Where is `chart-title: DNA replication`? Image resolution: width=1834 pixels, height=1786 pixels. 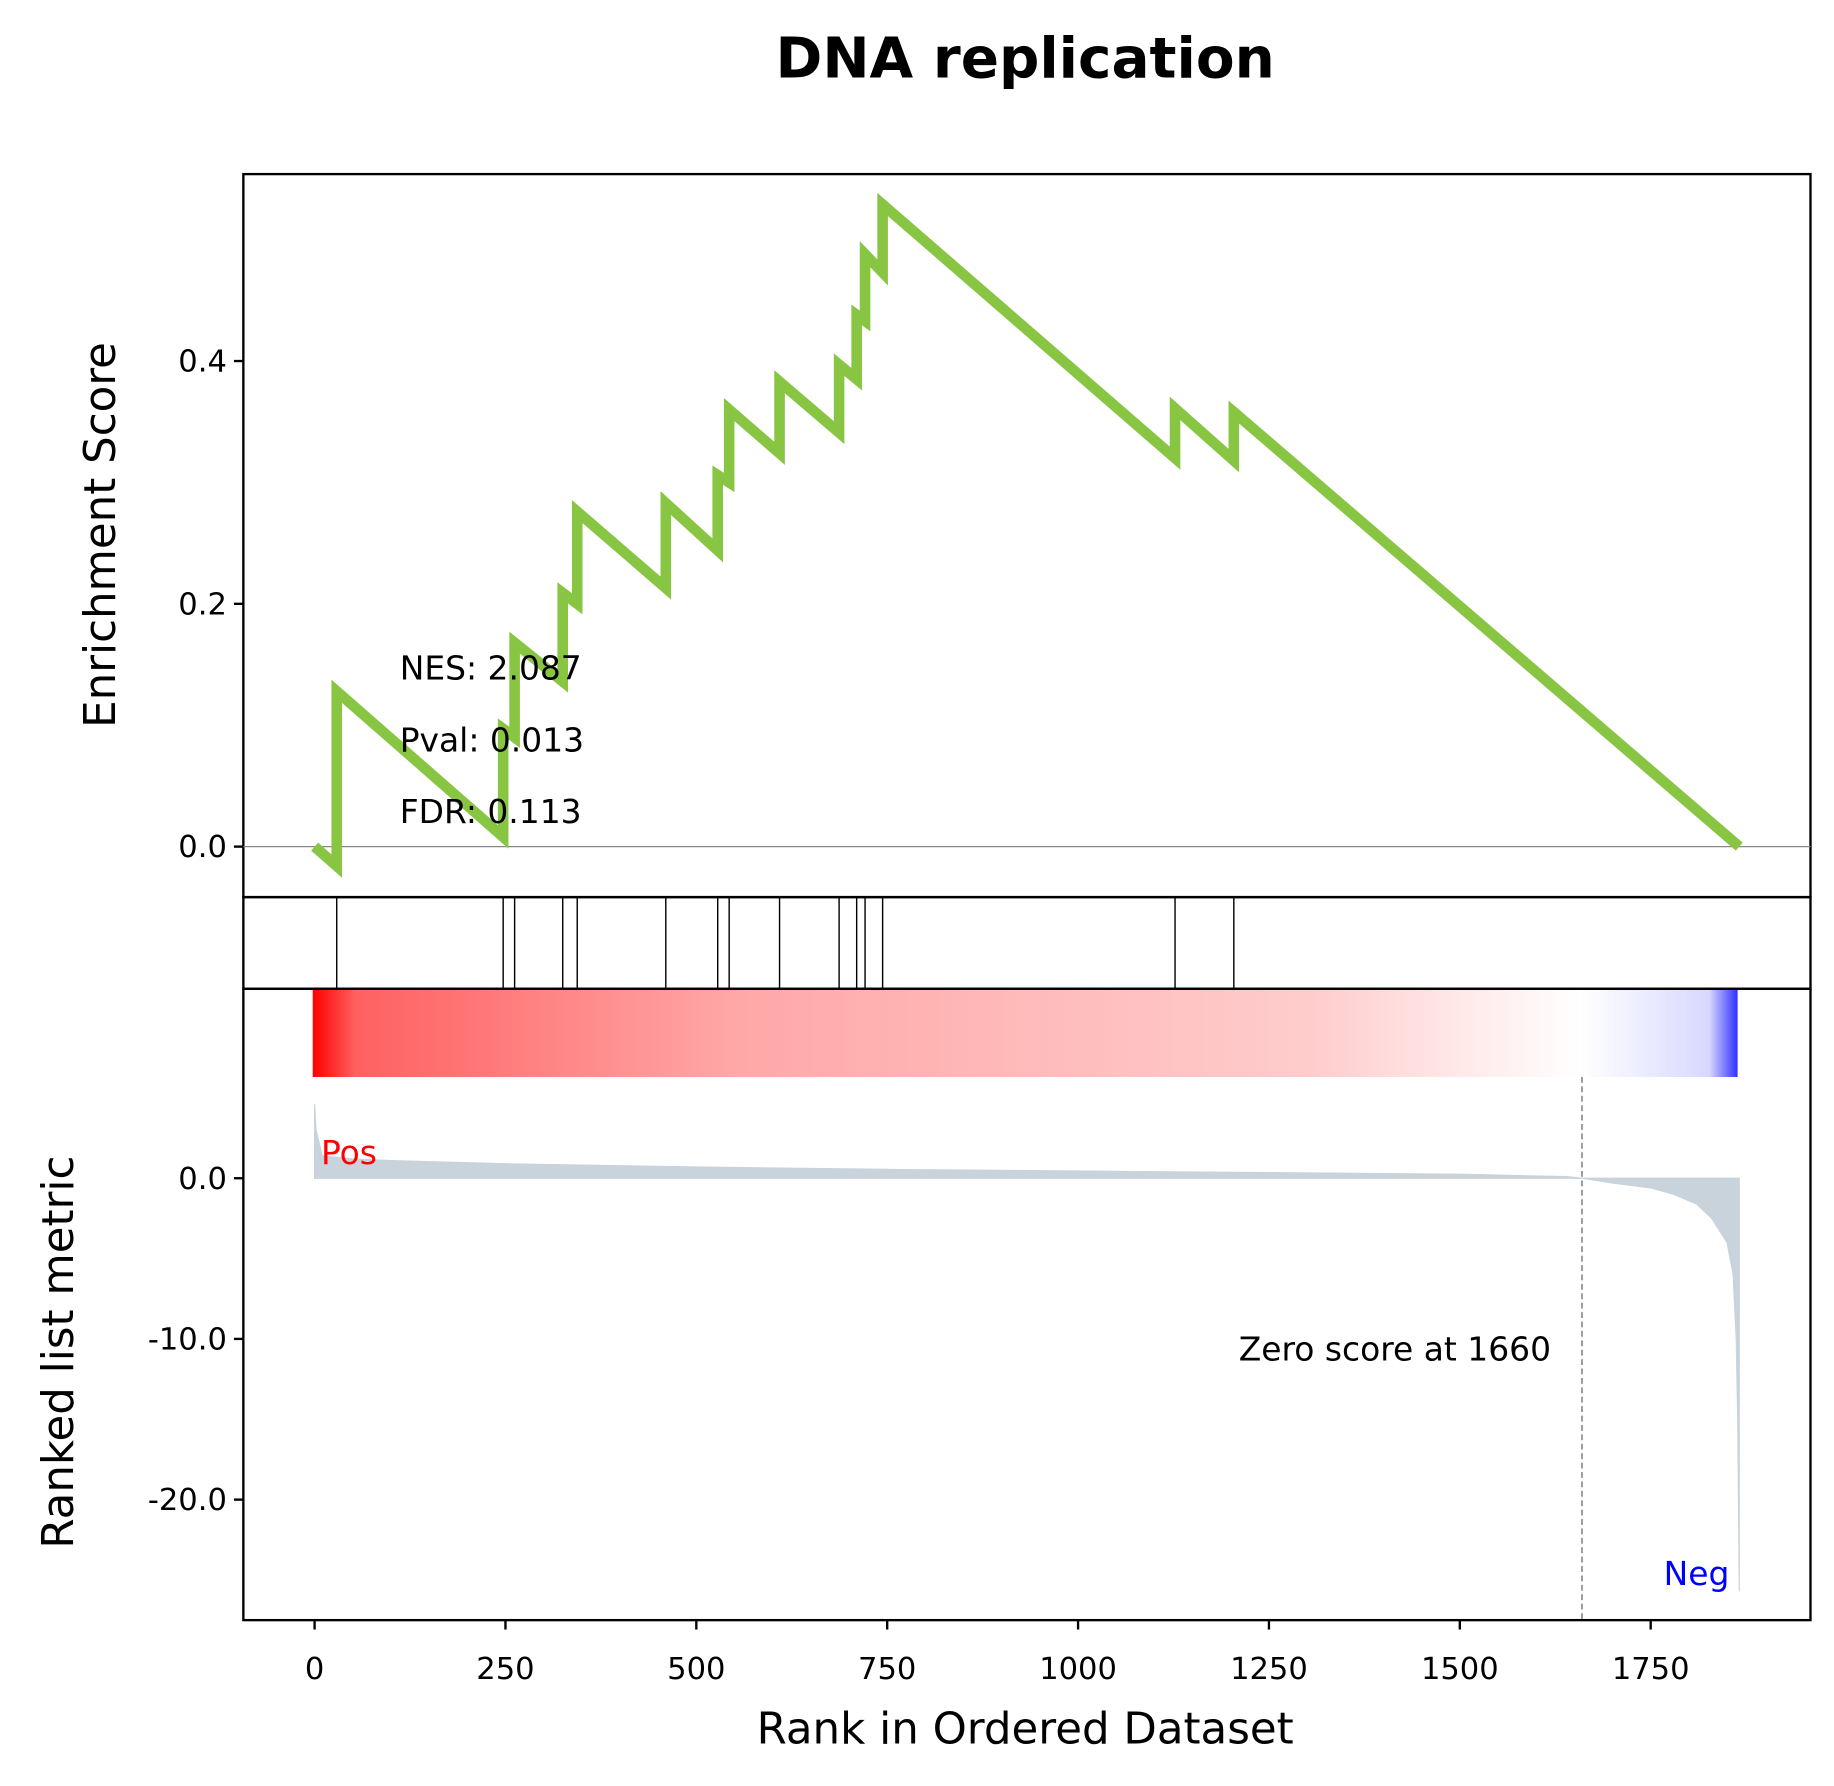 chart-title: DNA replication is located at coordinates (1025, 59).